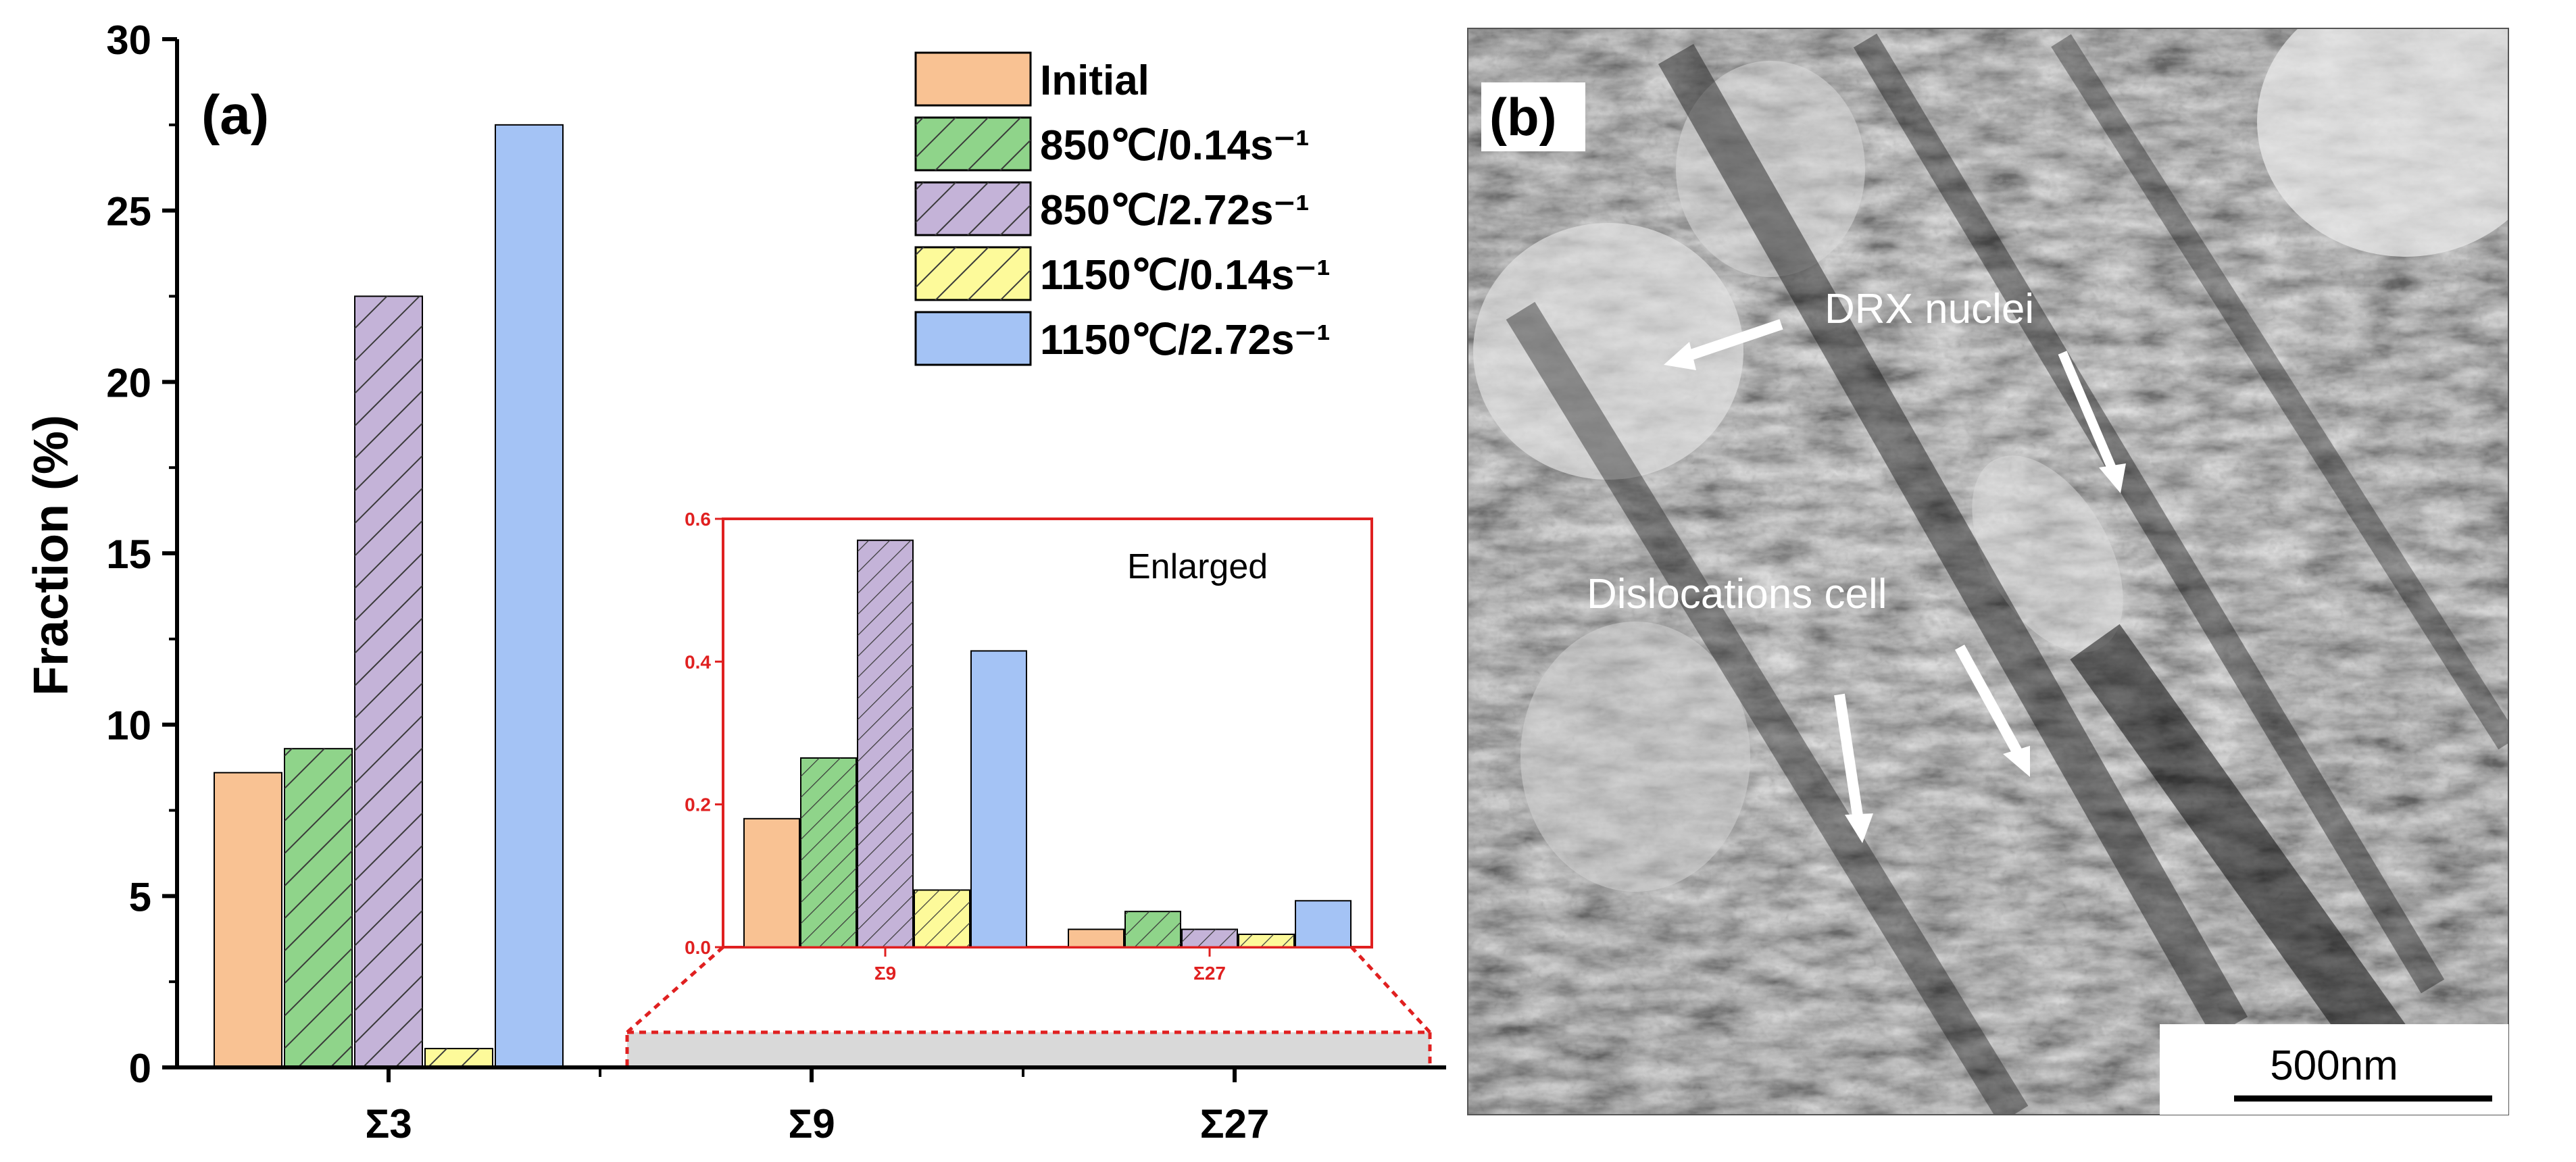 This screenshot has height=1162, width=2576. I want to click on inset-y-ticks: 0.0 0.2 0.4 0.6, so click(704, 733).